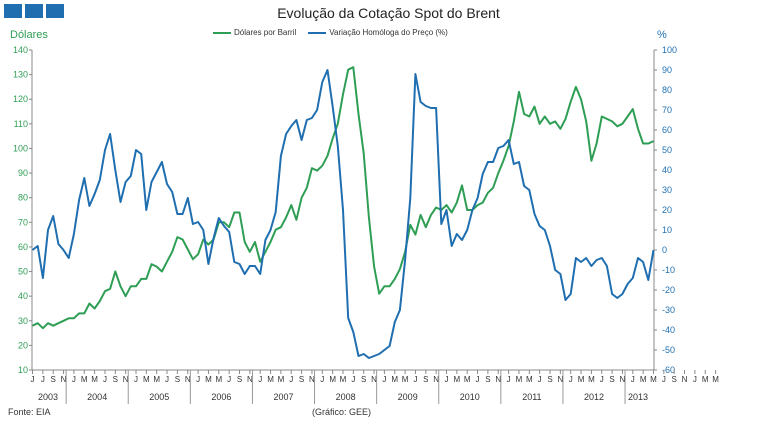  Describe the element at coordinates (668, 270) in the screenshot. I see `right-tick-label: -10` at that location.